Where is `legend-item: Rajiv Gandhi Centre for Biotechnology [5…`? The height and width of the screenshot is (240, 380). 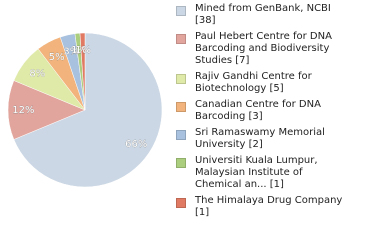 legend-item: Rajiv Gandhi Centre for Biotechnology [5… is located at coordinates (274, 83).